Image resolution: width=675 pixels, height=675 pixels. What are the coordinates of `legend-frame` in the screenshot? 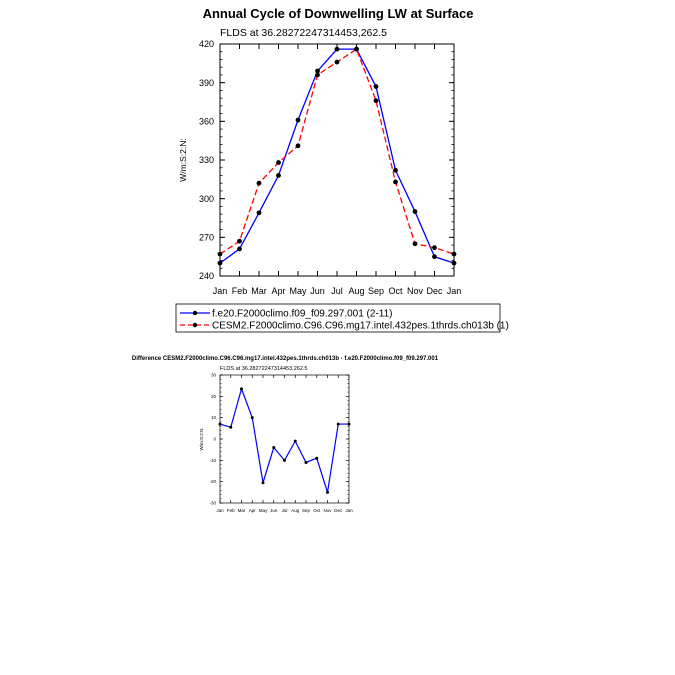 It's located at (338, 318).